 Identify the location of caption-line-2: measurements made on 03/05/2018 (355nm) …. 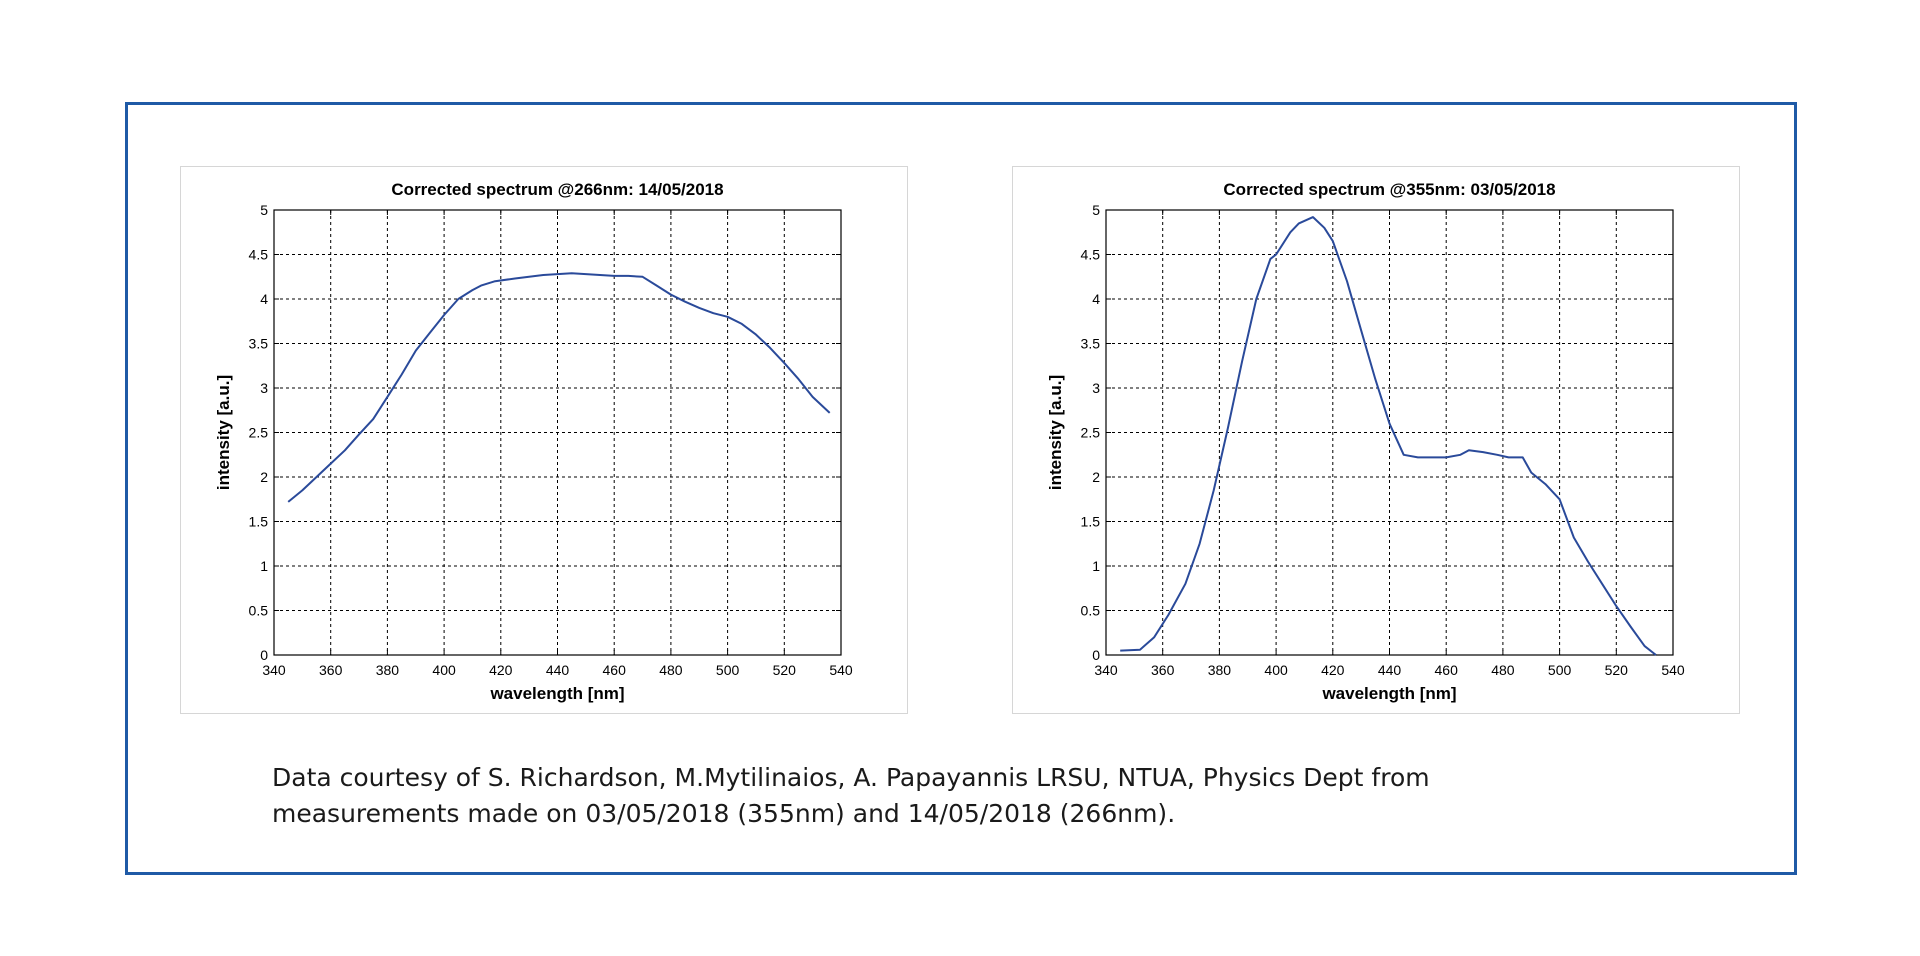
(724, 813).